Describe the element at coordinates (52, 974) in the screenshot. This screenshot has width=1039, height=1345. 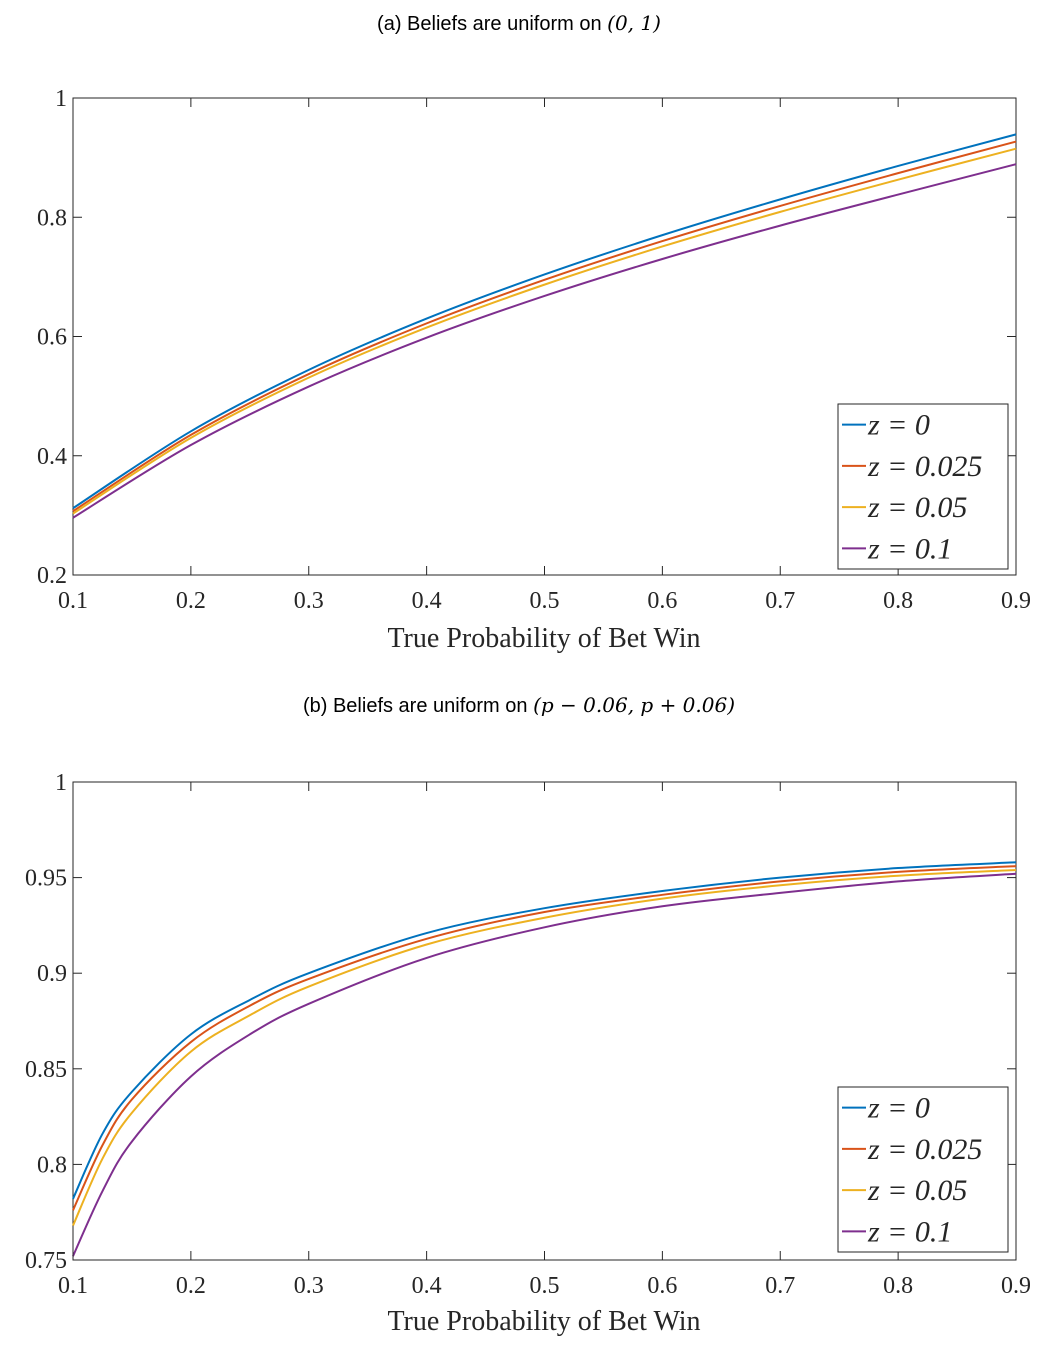
I see `y-tick-label: 0.9` at that location.